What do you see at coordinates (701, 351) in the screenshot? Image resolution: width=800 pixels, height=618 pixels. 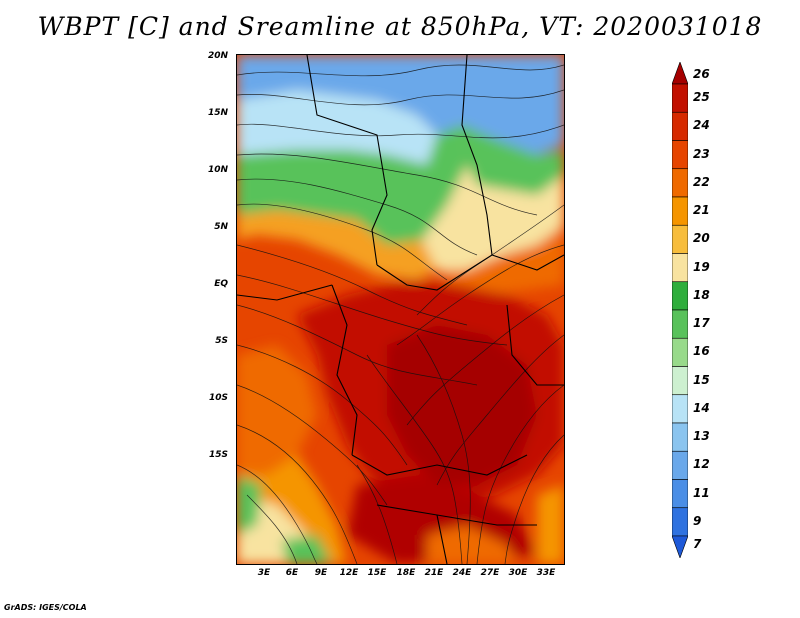 I see `colorbar-label: 16` at bounding box center [701, 351].